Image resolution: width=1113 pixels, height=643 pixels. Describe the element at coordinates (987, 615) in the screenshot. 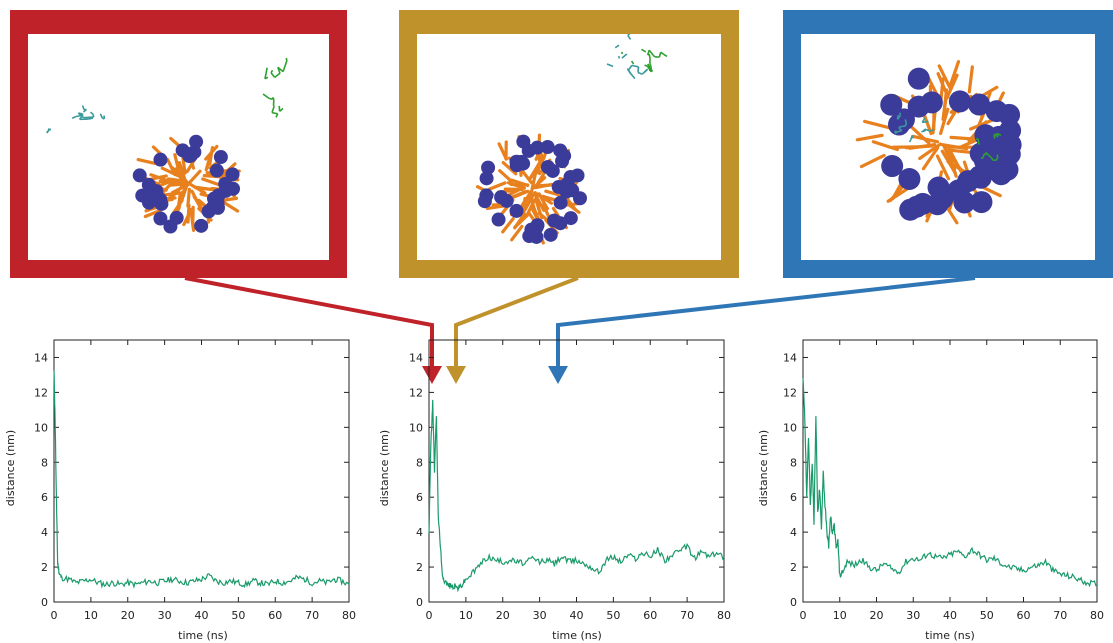

I see `x-tick-label: 50` at that location.